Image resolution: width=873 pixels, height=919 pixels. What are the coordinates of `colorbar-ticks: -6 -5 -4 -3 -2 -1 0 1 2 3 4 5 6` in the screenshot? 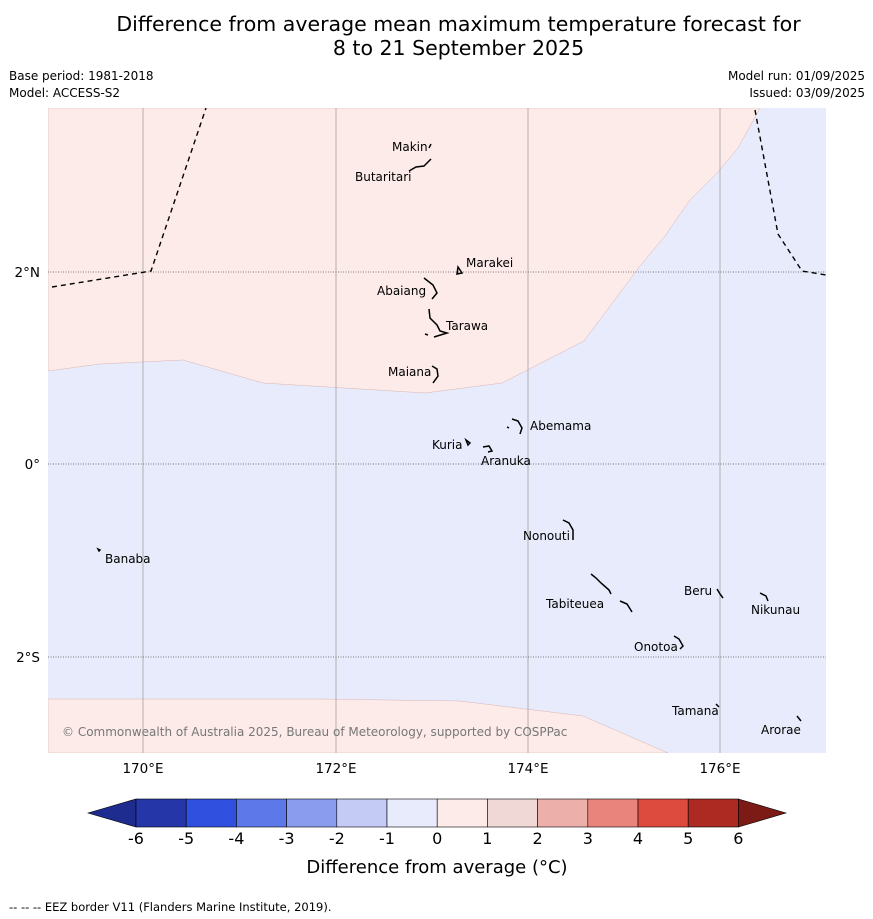 It's located at (435, 838).